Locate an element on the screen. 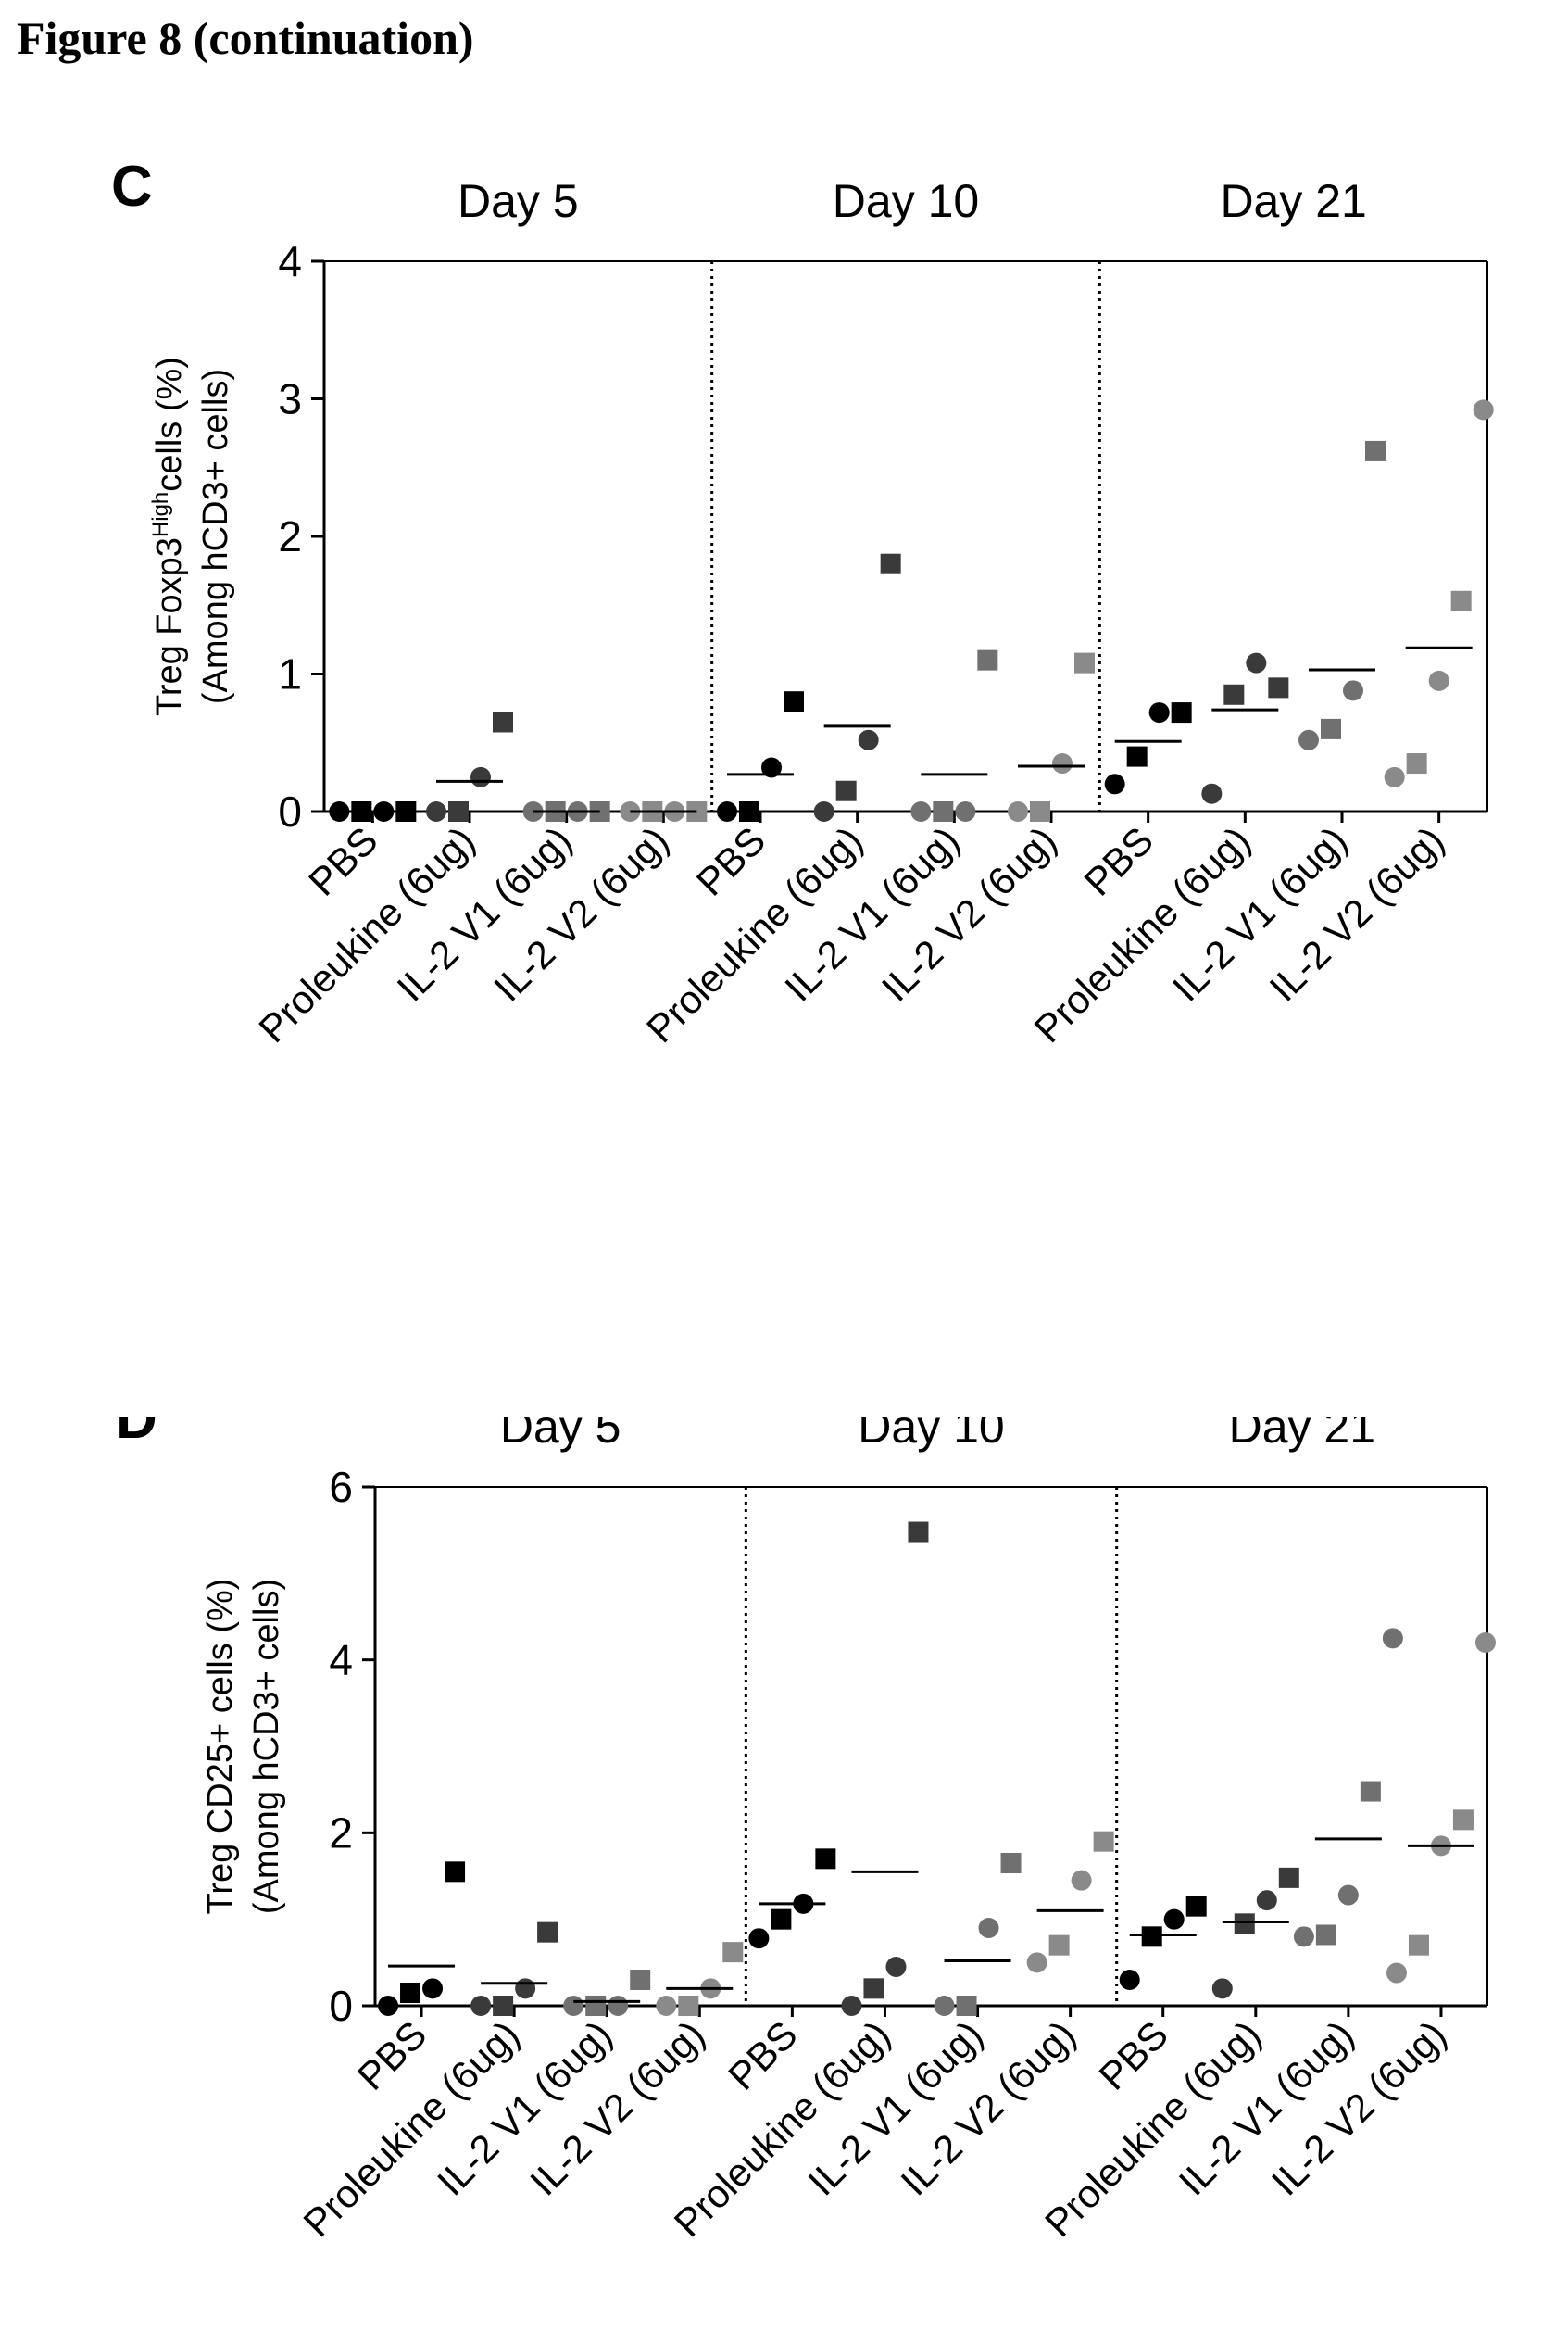 This screenshot has width=1568, height=2343. y-axis-label-line1: Treg CD25+ cells (%) is located at coordinates (221, 1747).